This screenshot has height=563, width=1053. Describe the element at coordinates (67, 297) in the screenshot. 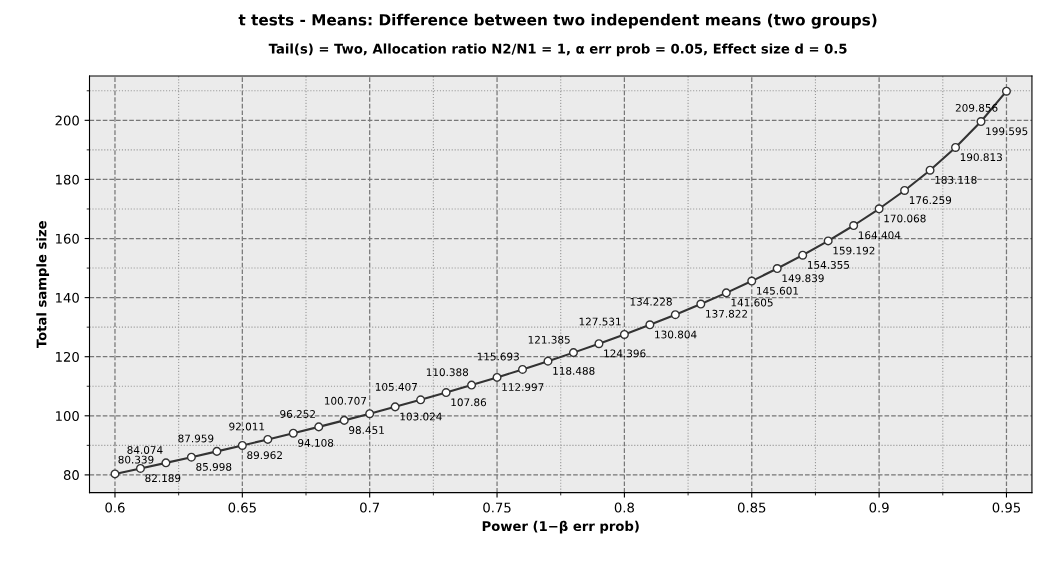

I see `y-tick-label: 140` at that location.